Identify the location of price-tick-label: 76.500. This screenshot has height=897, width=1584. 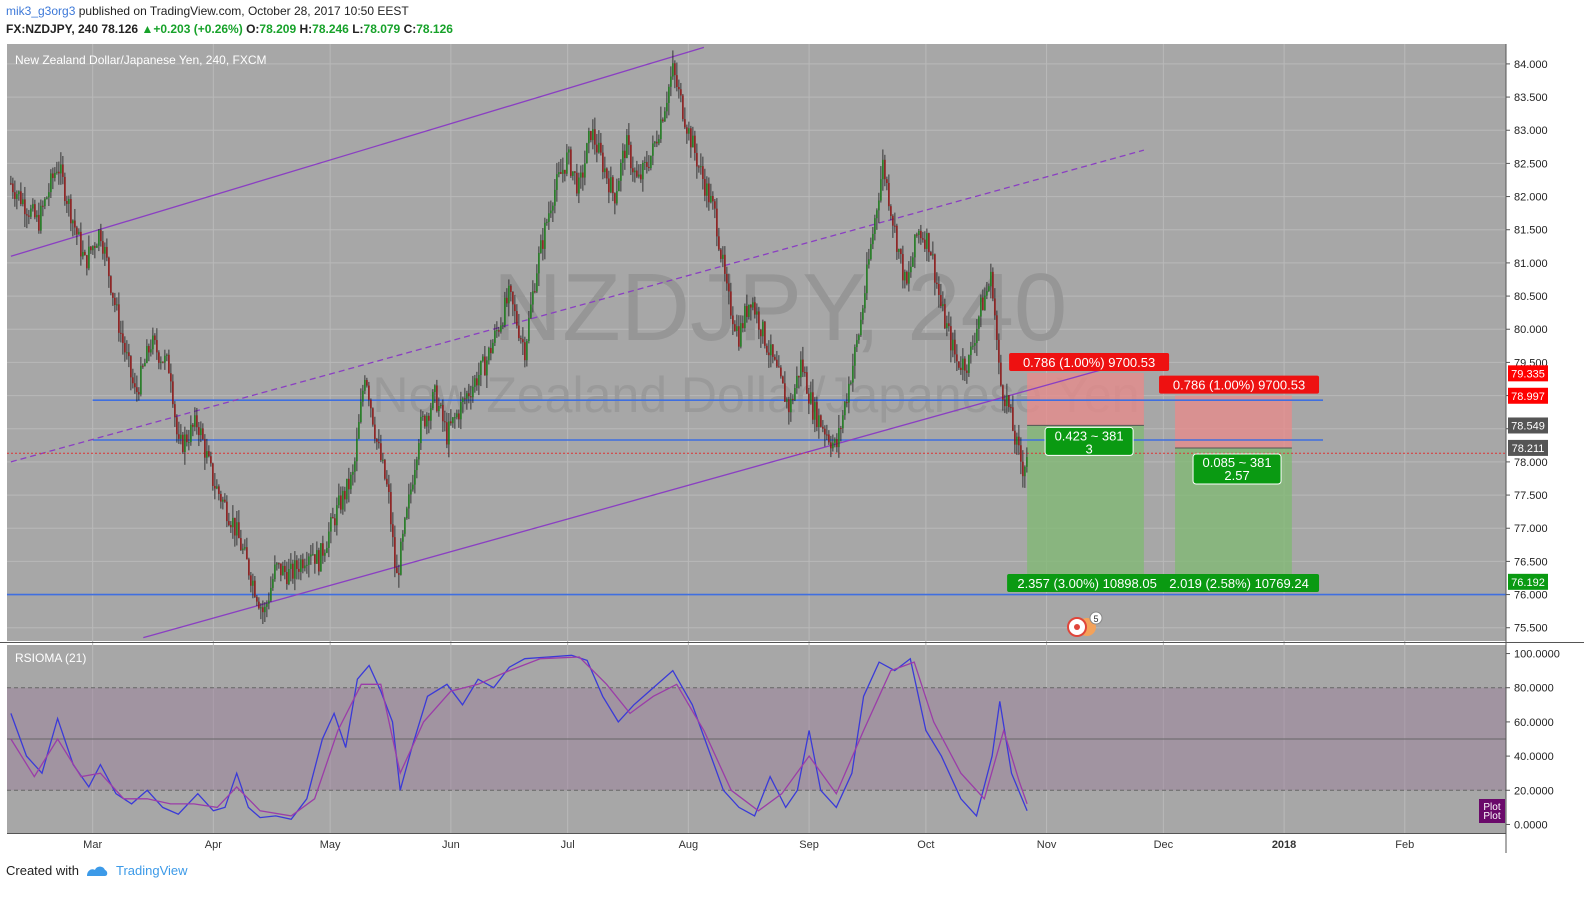
(1531, 562).